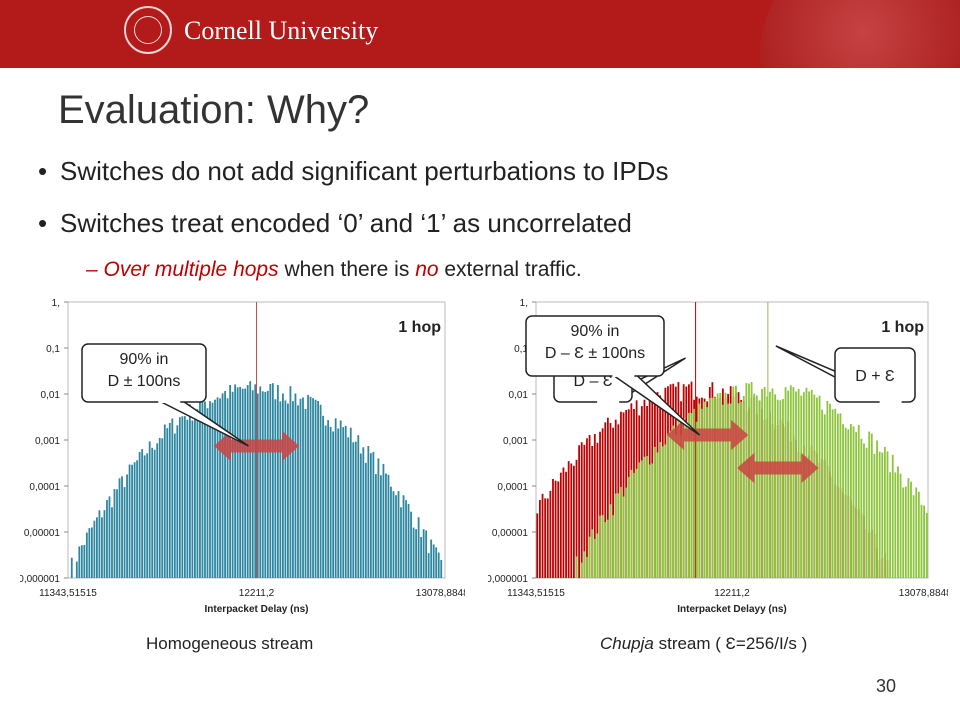 The image size is (960, 720). I want to click on callout-box, so click(595, 346).